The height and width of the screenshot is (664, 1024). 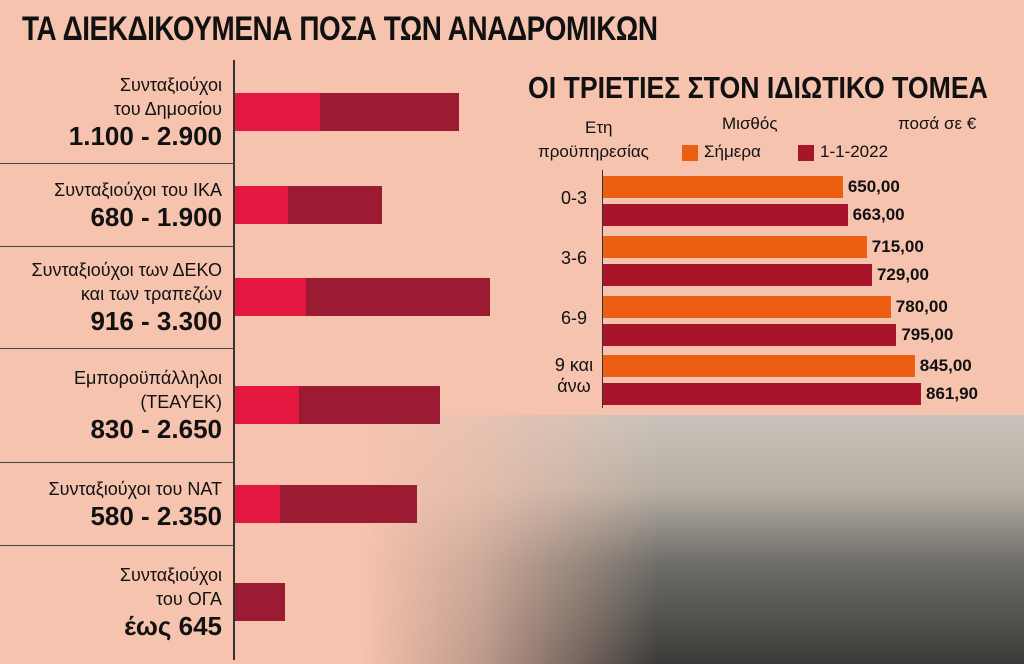 I want to click on seniority-label-line: άνω, so click(x=574, y=386).